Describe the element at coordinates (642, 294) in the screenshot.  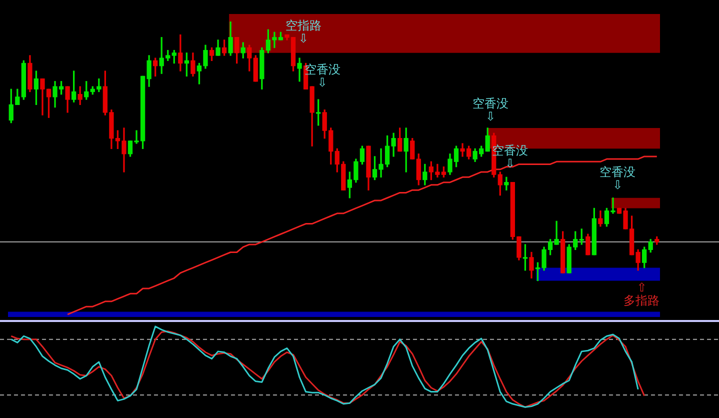
I see `annotation: ⇧ 多指路` at that location.